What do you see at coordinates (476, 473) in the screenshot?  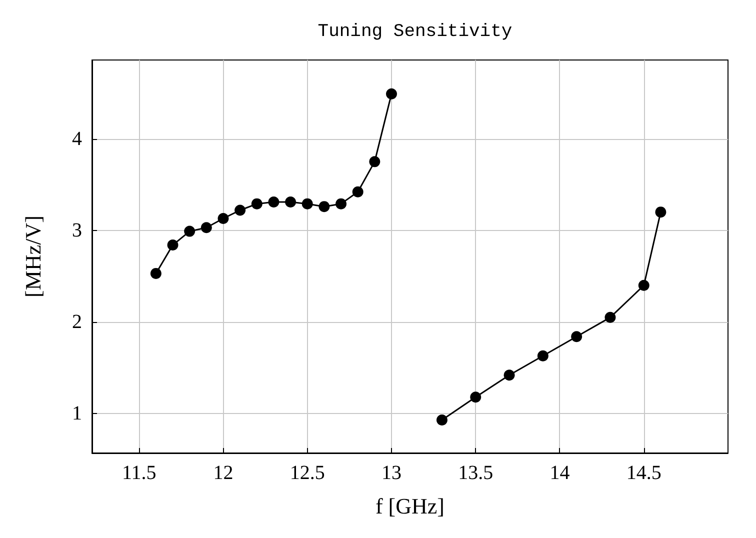 I see `x-tick-label: 13.5` at bounding box center [476, 473].